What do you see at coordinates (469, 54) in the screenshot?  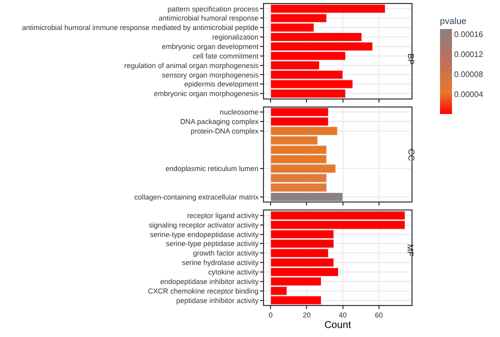 I see `color-bar-label: 0.00012` at bounding box center [469, 54].